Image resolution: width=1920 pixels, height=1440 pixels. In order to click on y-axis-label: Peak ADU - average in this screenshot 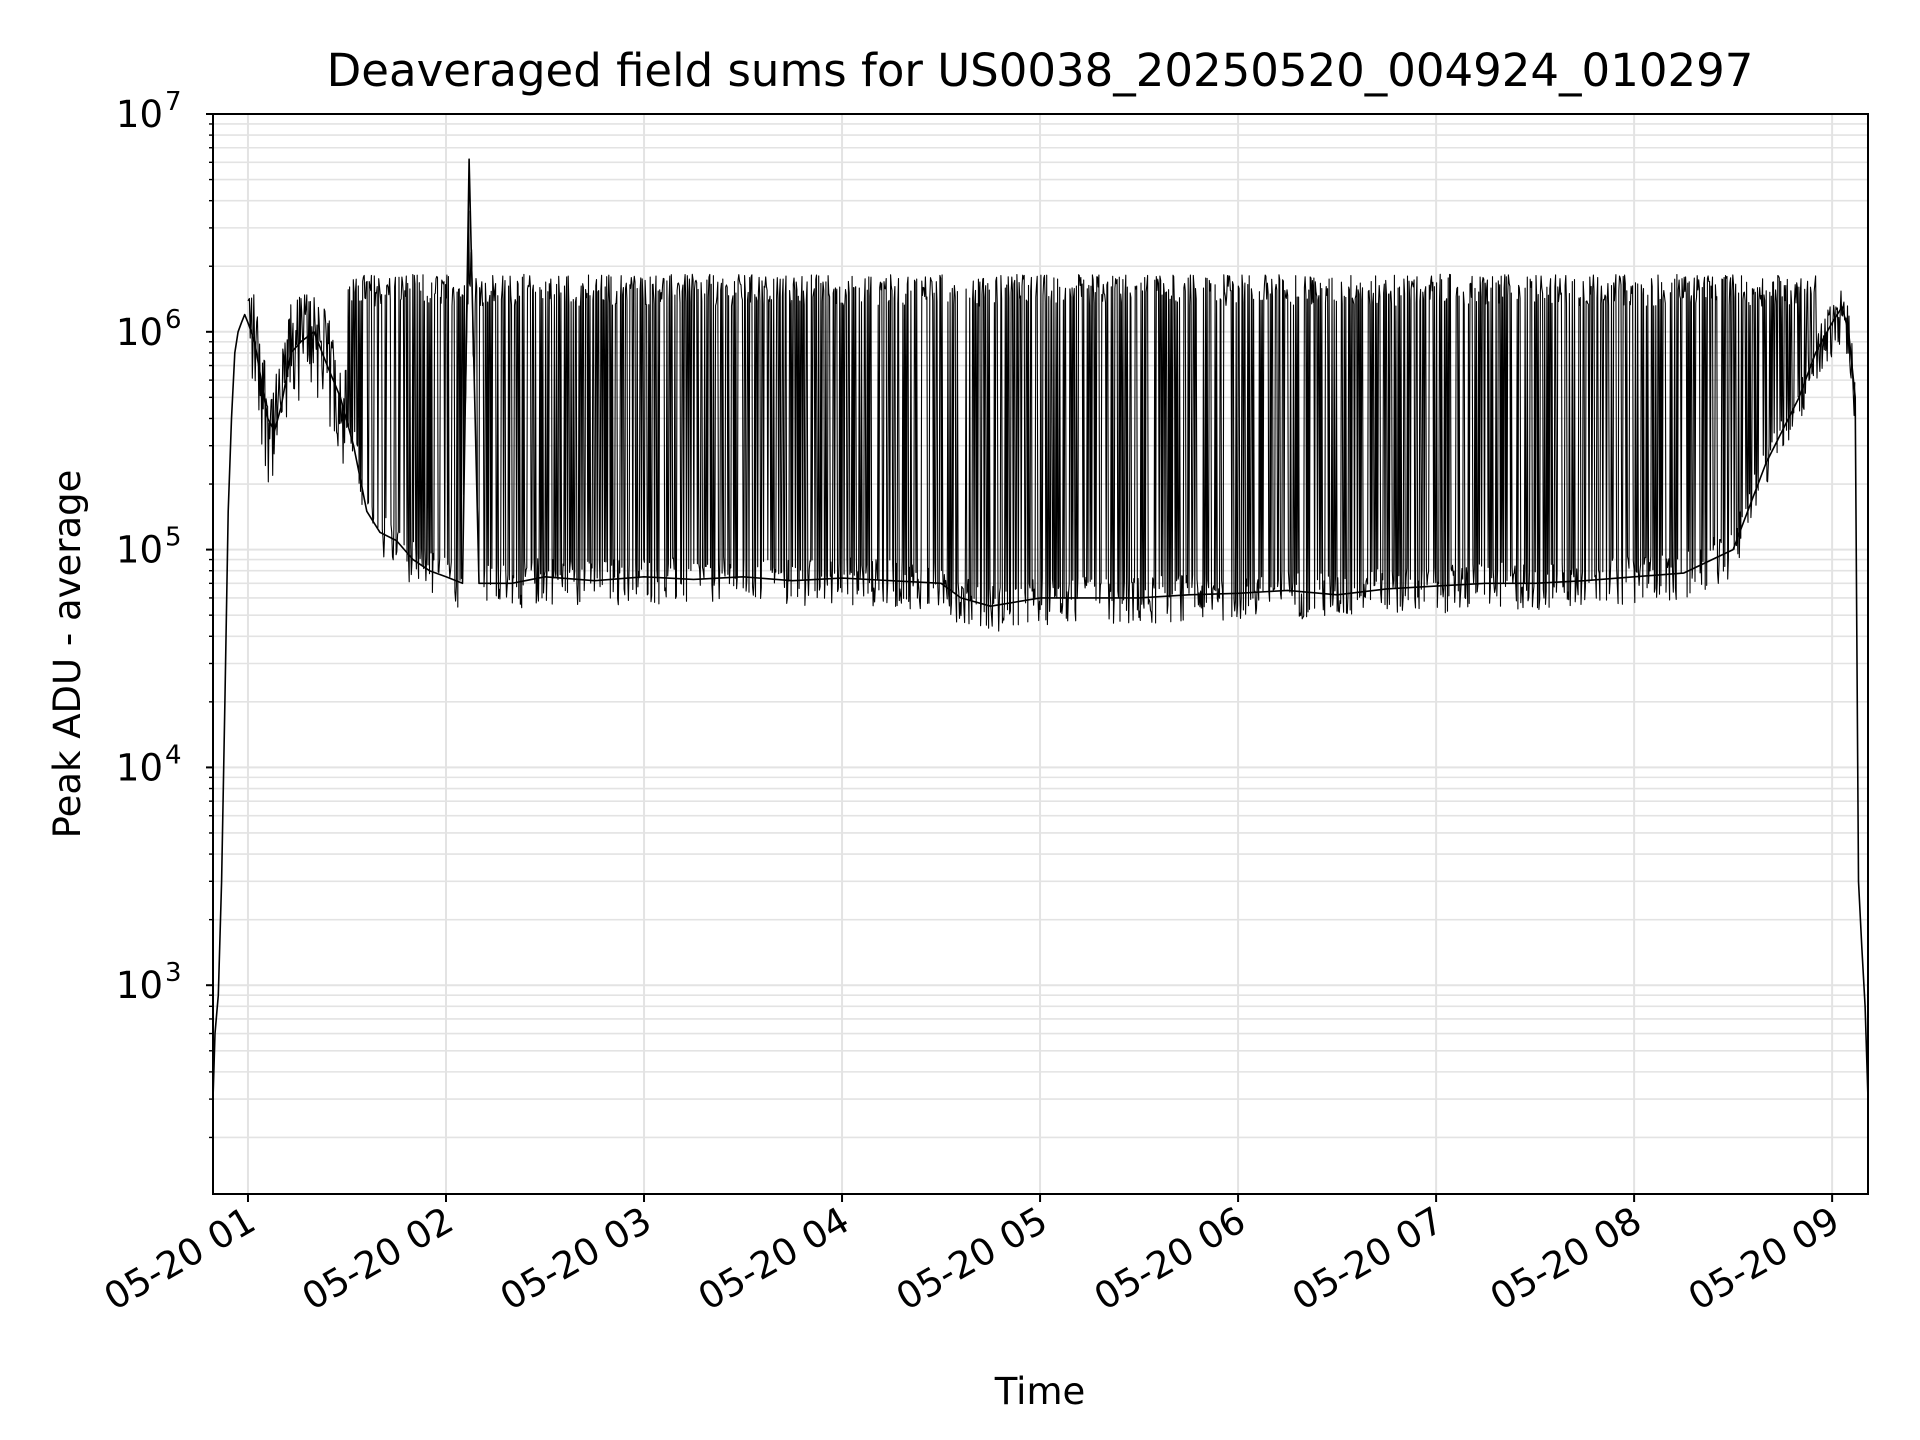, I will do `click(67, 654)`.